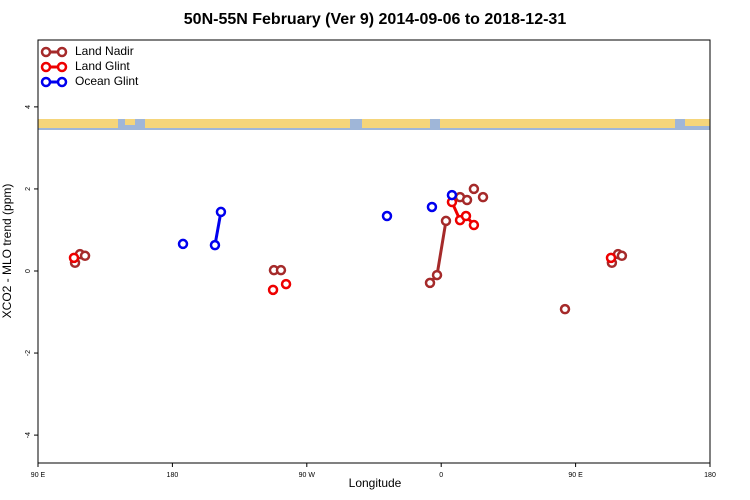  I want to click on y-tick-label: 4, so click(28, 107).